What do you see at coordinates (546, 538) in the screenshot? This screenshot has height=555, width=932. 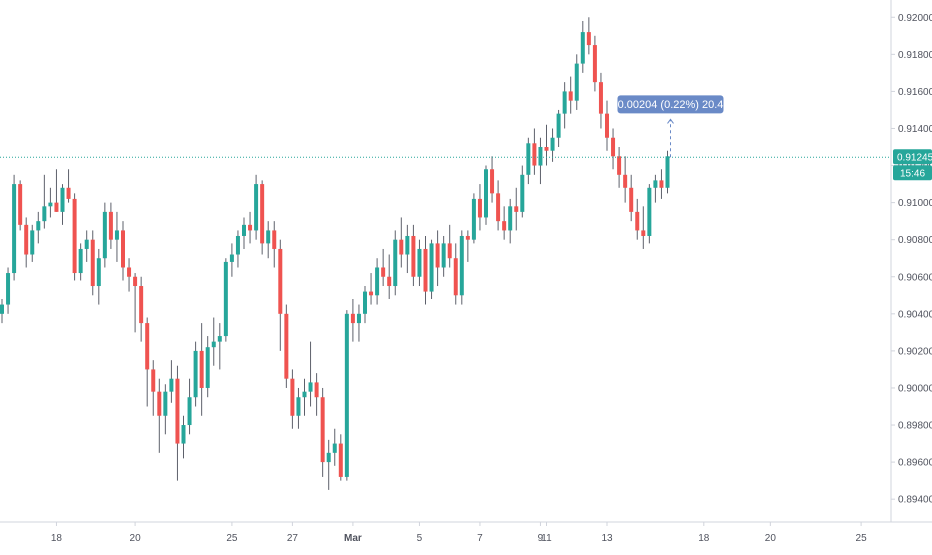 I see `time-tick-label: 11` at bounding box center [546, 538].